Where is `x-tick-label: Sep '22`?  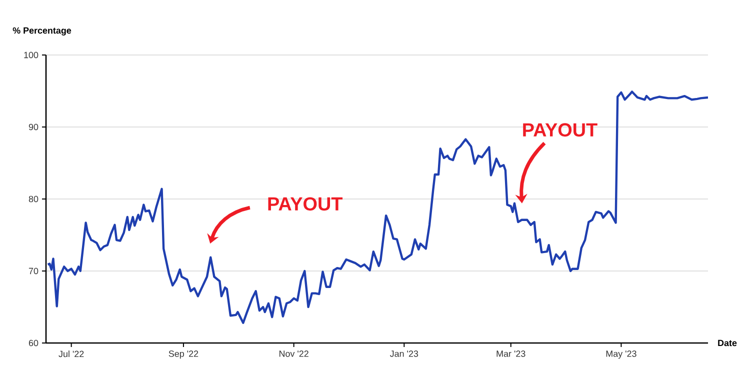 x-tick-label: Sep '22 is located at coordinates (183, 354).